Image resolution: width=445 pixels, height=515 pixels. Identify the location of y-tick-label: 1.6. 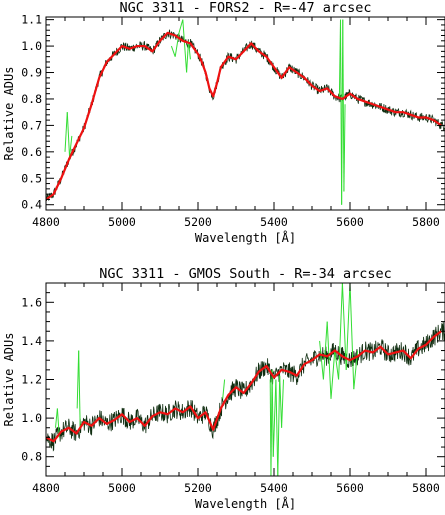
(31, 302).